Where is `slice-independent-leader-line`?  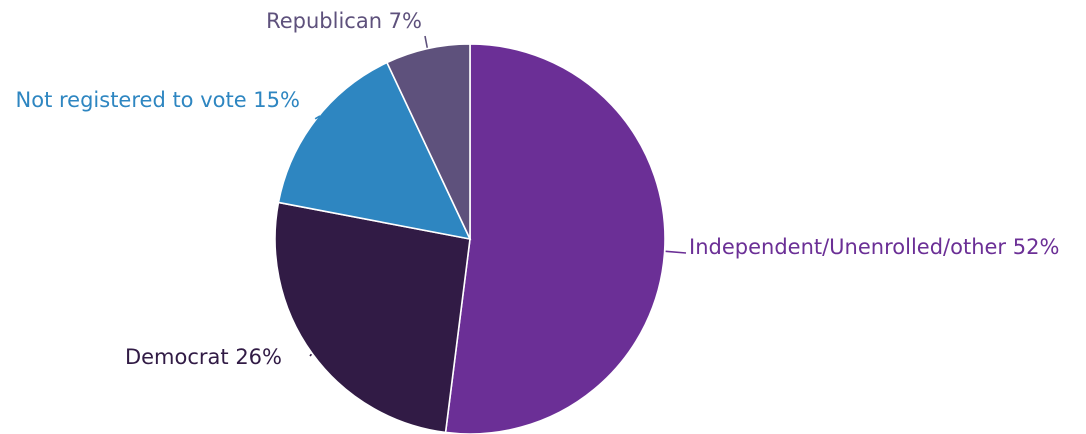 slice-independent-leader-line is located at coordinates (676, 252).